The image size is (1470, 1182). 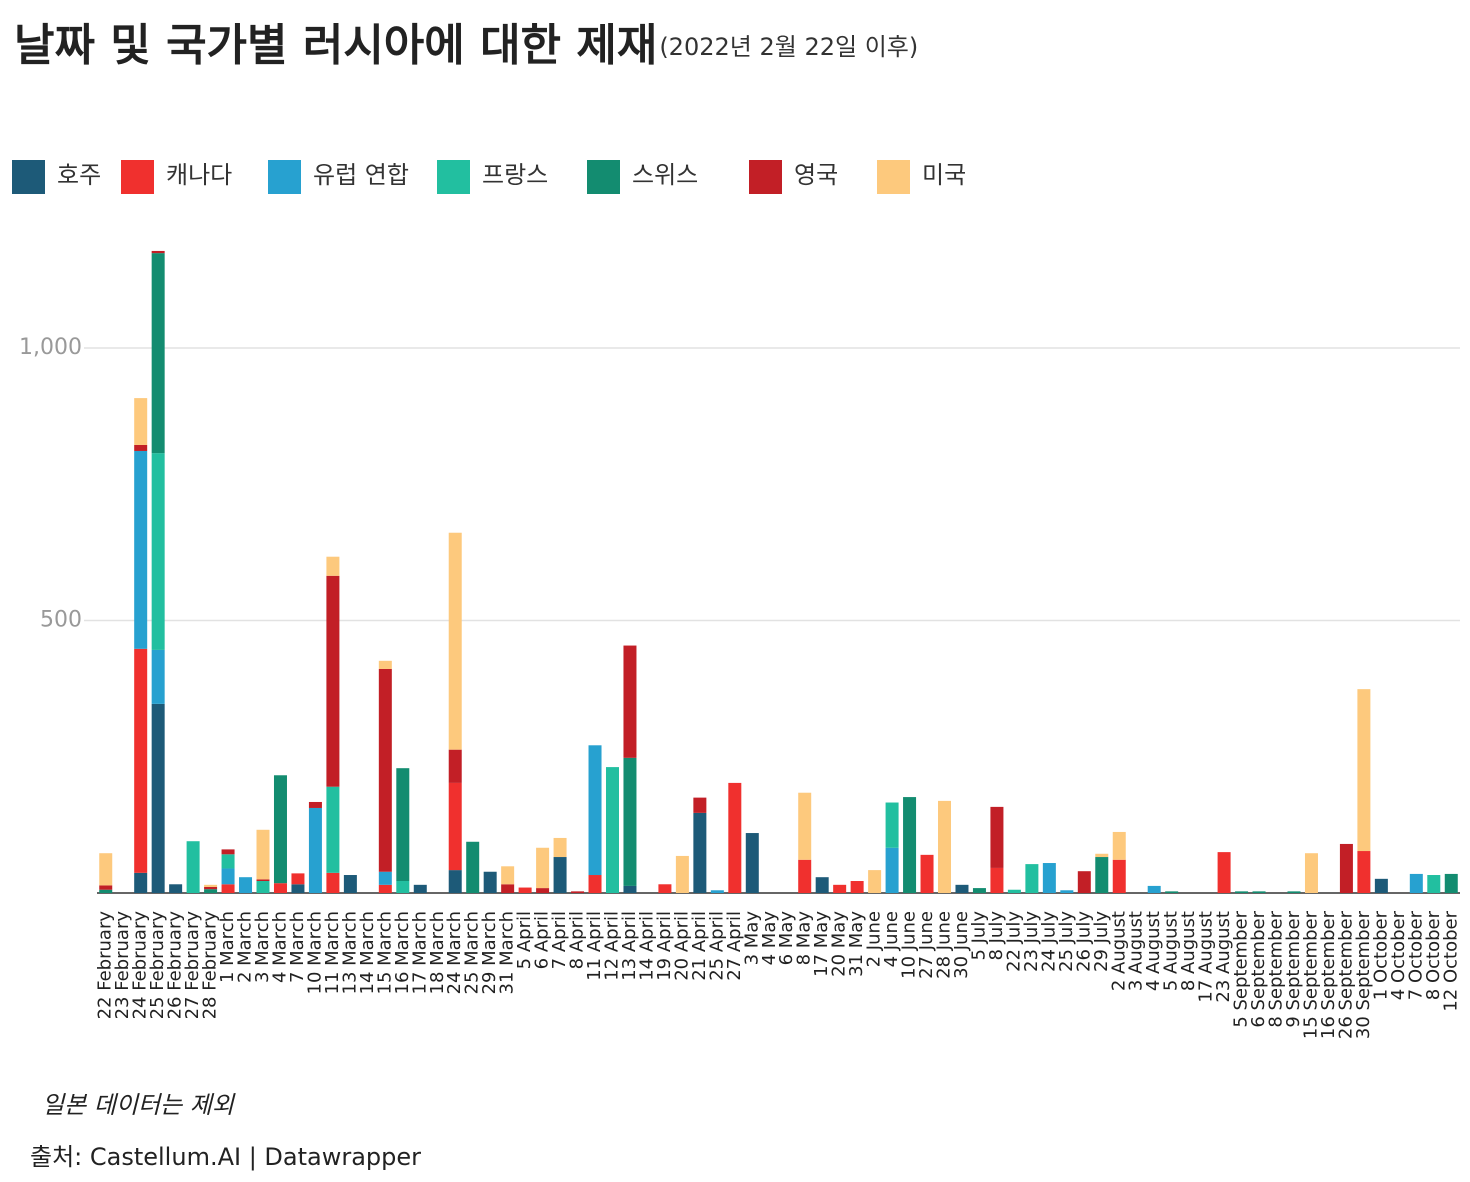 What do you see at coordinates (50, 347) in the screenshot?
I see `y-tick-label: 1,000` at bounding box center [50, 347].